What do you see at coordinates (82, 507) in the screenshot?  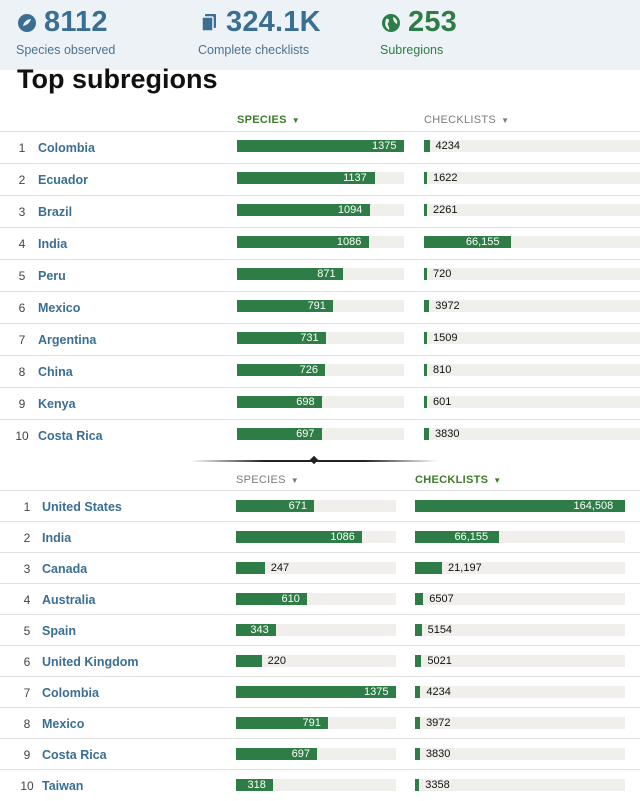 I see `subregion-link: United States` at bounding box center [82, 507].